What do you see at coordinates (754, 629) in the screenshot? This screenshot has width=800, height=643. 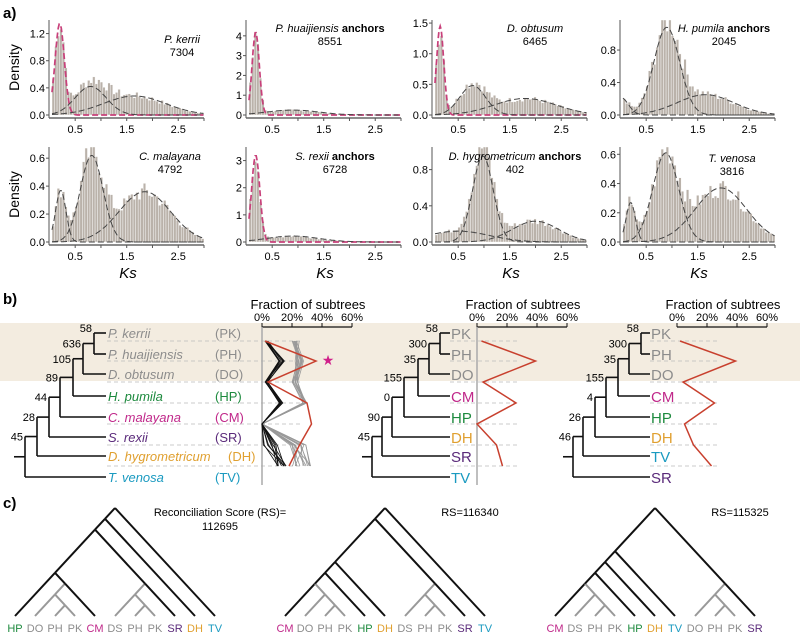 I see `leaf-label: SR` at bounding box center [754, 629].